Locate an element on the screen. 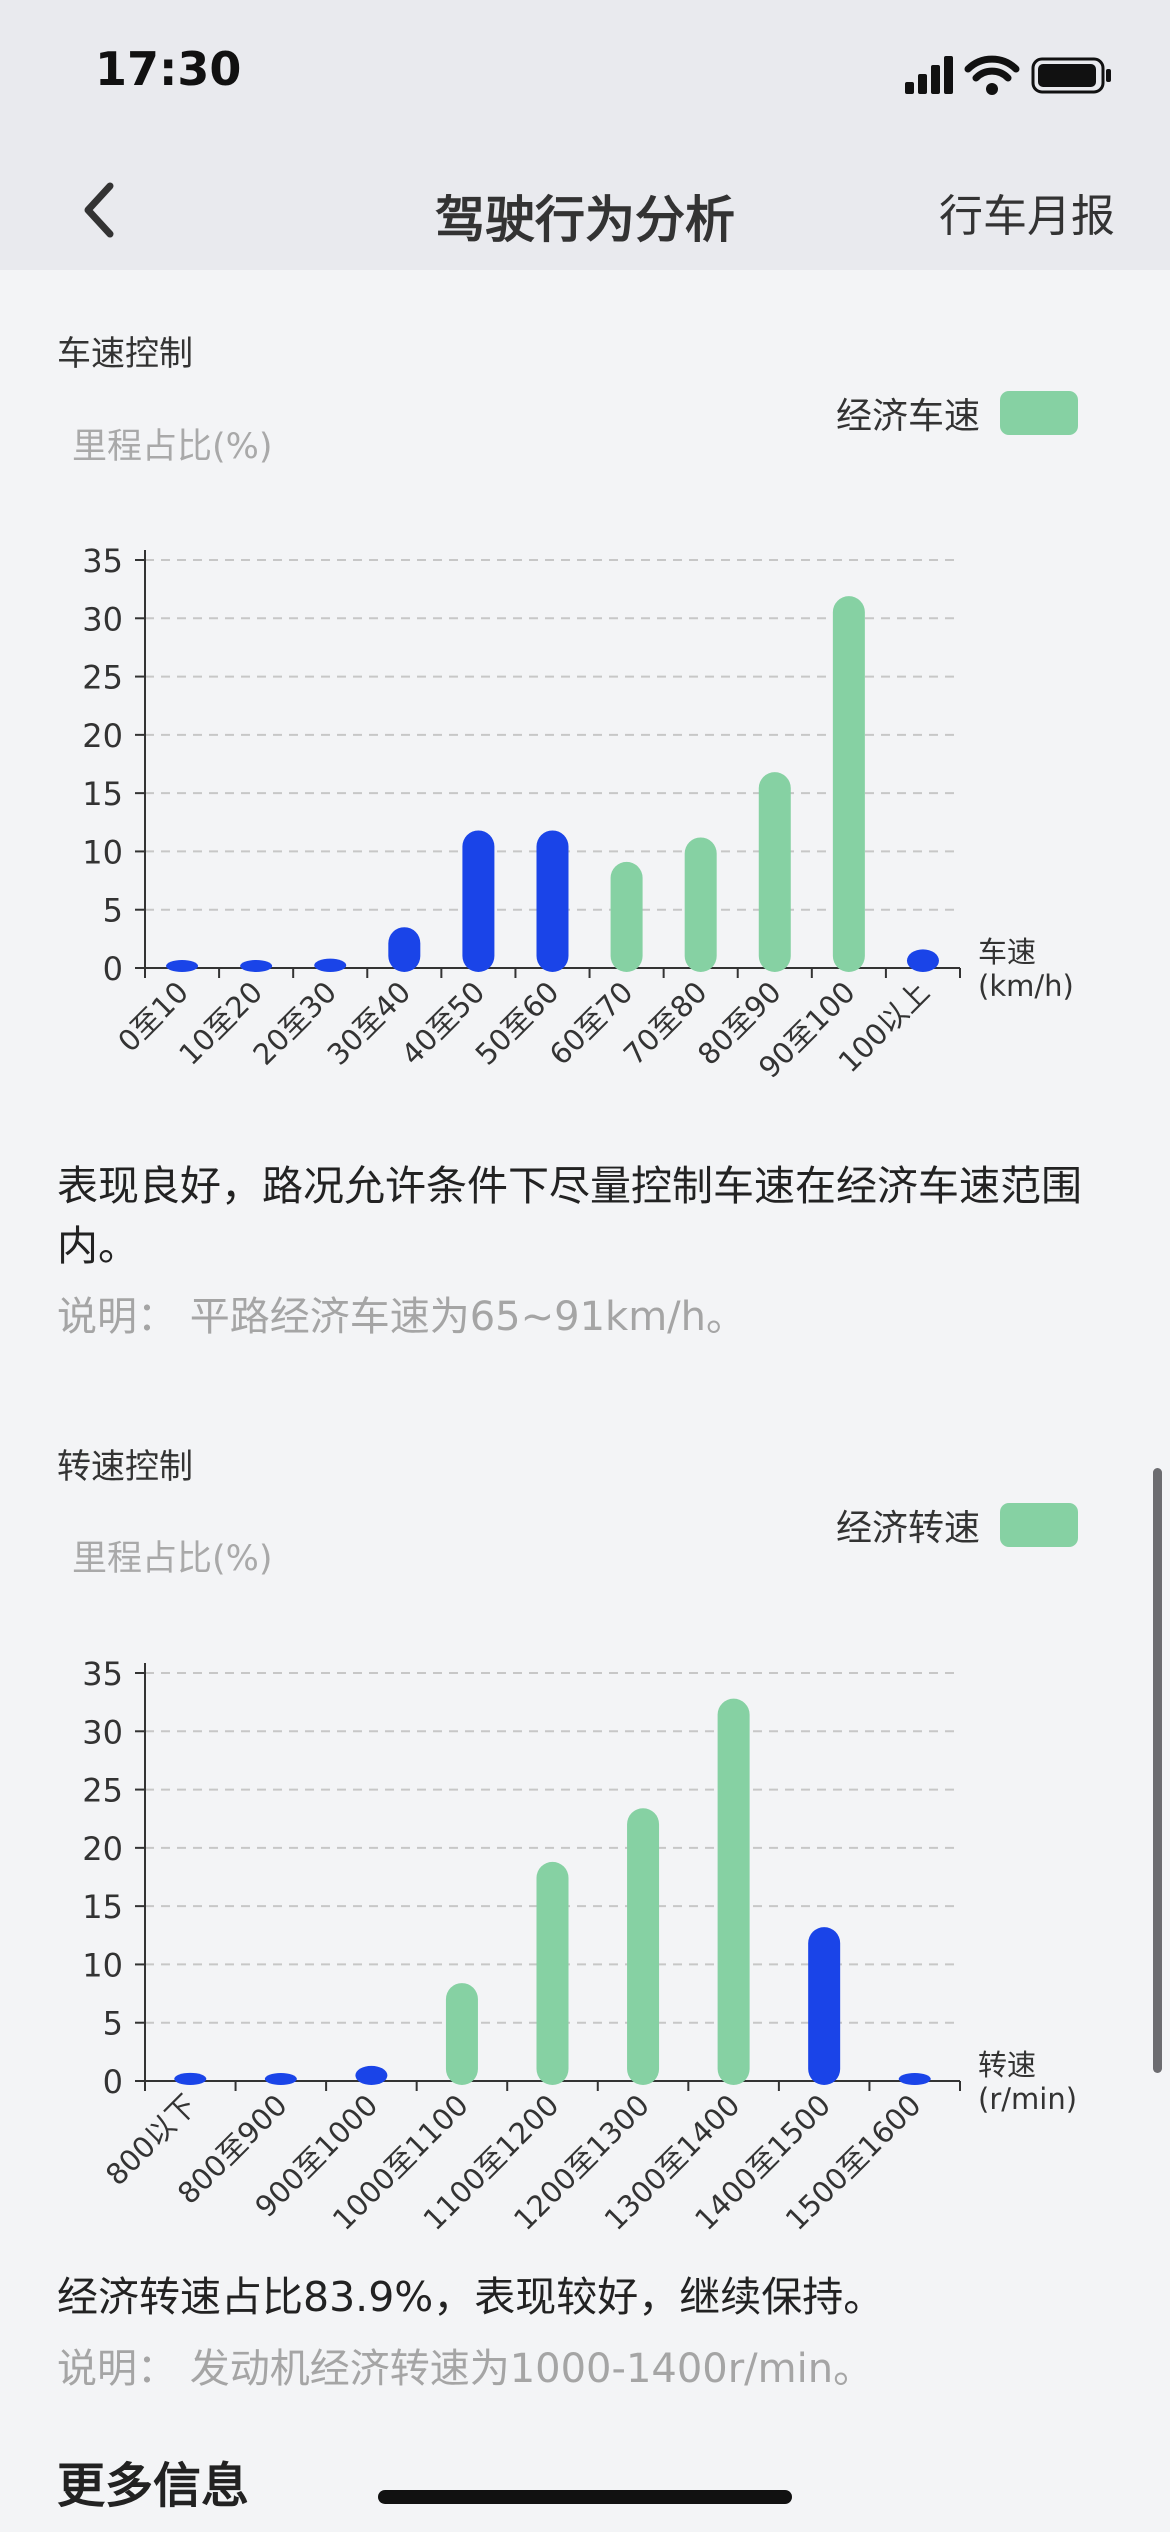 This screenshot has width=1170, height=2532. rpm-note: 说明： 发动机经济转速为1000-1400r/min。 is located at coordinates (465, 2369).